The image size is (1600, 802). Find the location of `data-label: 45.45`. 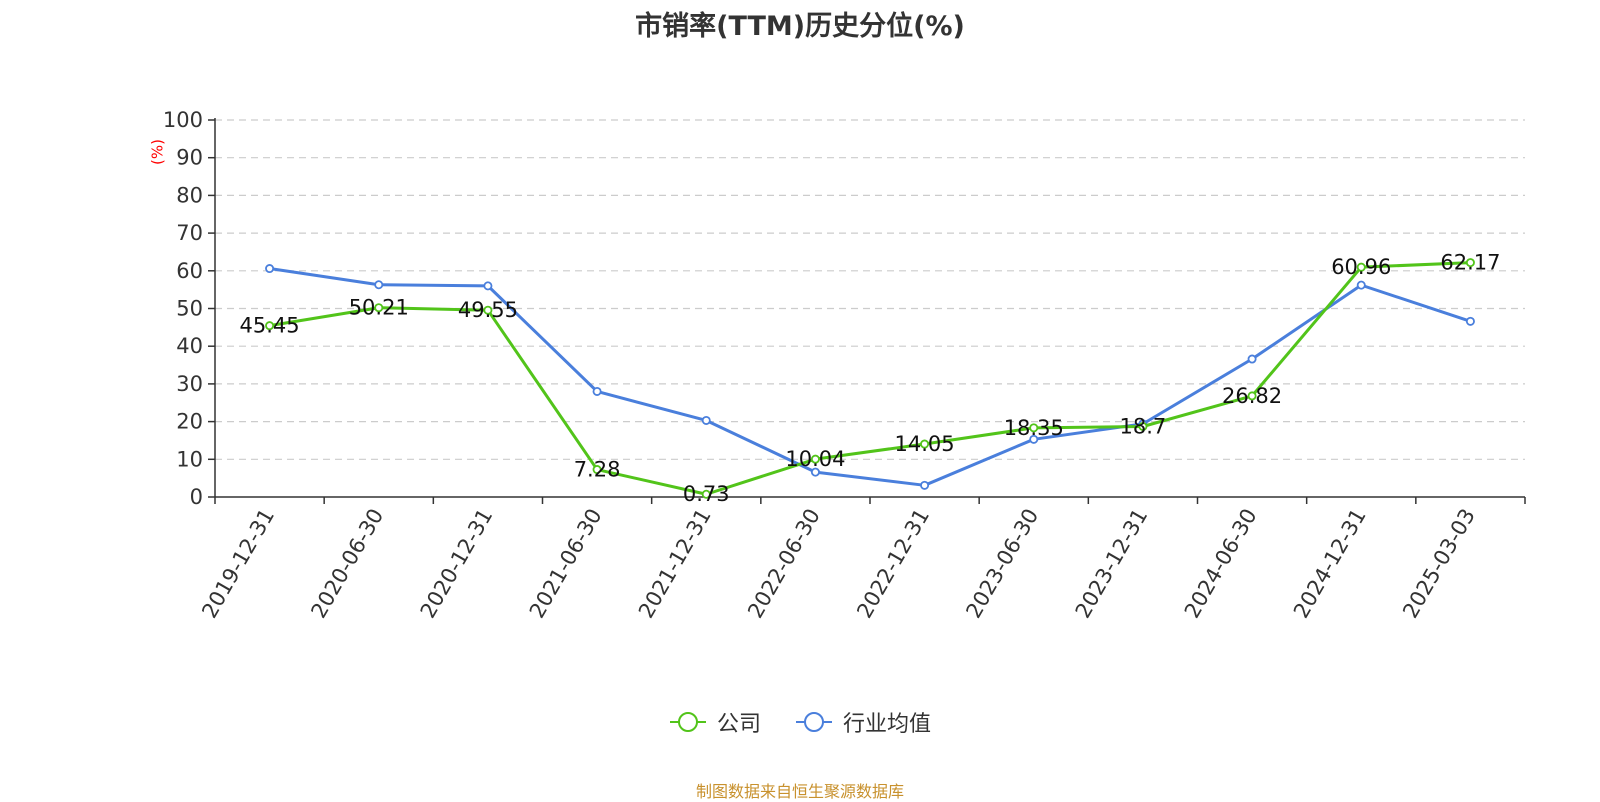

data-label: 45.45 is located at coordinates (270, 326).